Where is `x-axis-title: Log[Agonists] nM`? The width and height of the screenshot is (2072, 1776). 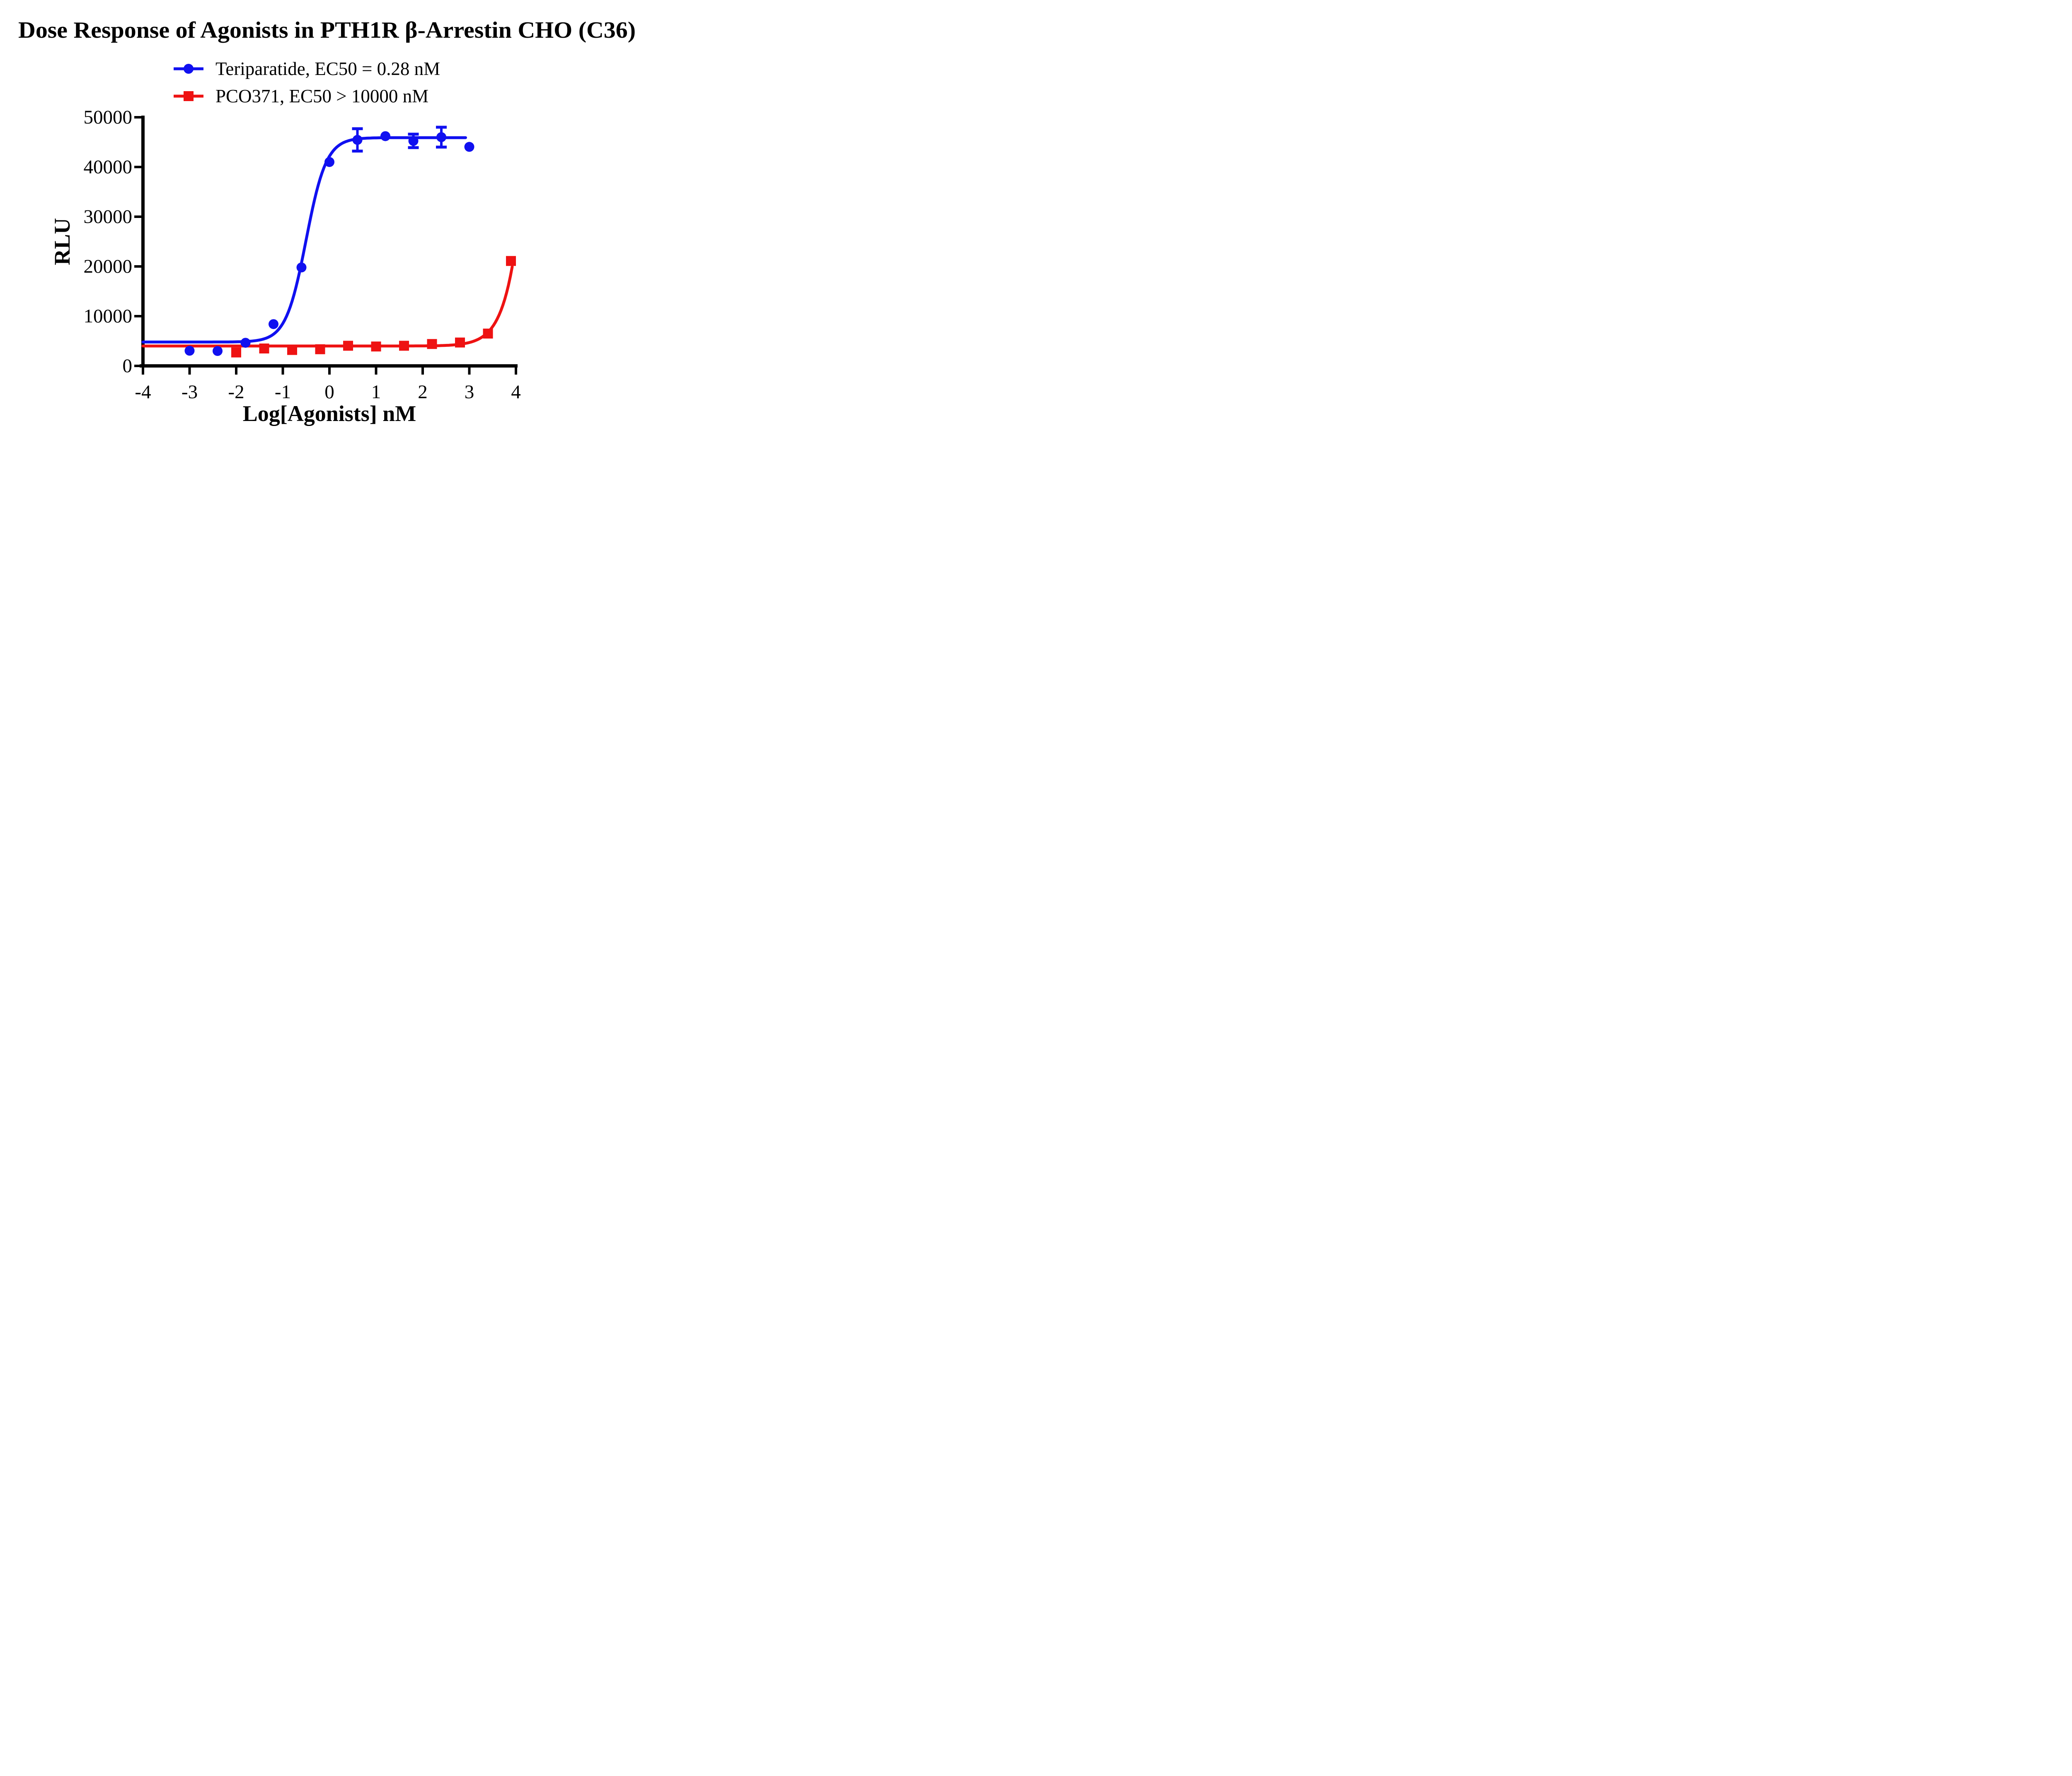 x-axis-title: Log[Agonists] nM is located at coordinates (329, 413).